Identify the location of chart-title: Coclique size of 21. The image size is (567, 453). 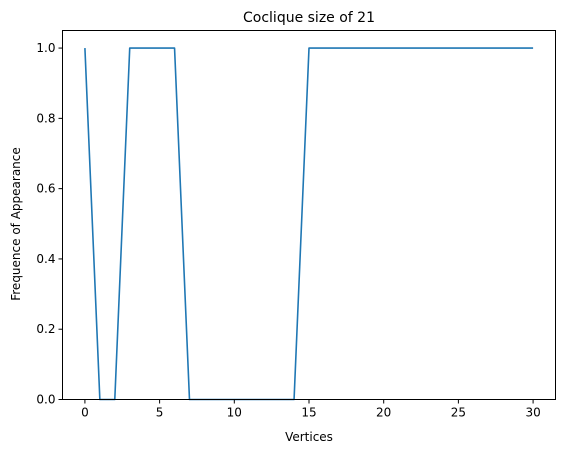
(309, 18).